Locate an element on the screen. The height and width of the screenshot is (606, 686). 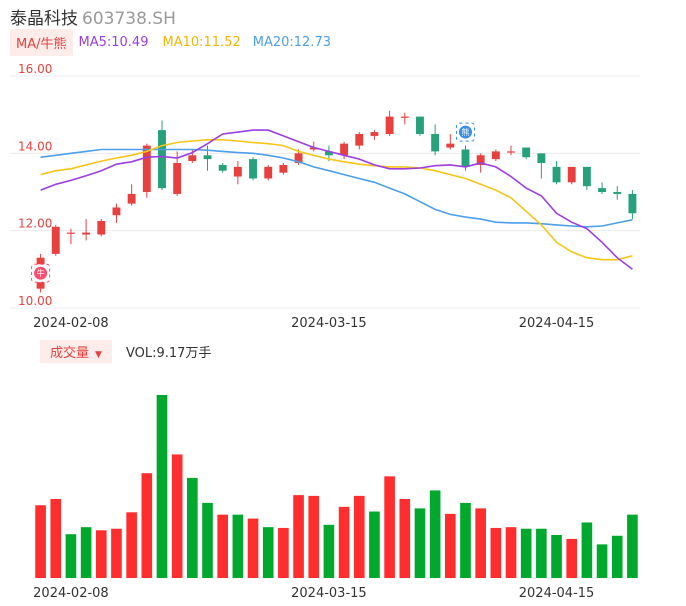
caret-down-icon: ▼ is located at coordinates (98, 354).